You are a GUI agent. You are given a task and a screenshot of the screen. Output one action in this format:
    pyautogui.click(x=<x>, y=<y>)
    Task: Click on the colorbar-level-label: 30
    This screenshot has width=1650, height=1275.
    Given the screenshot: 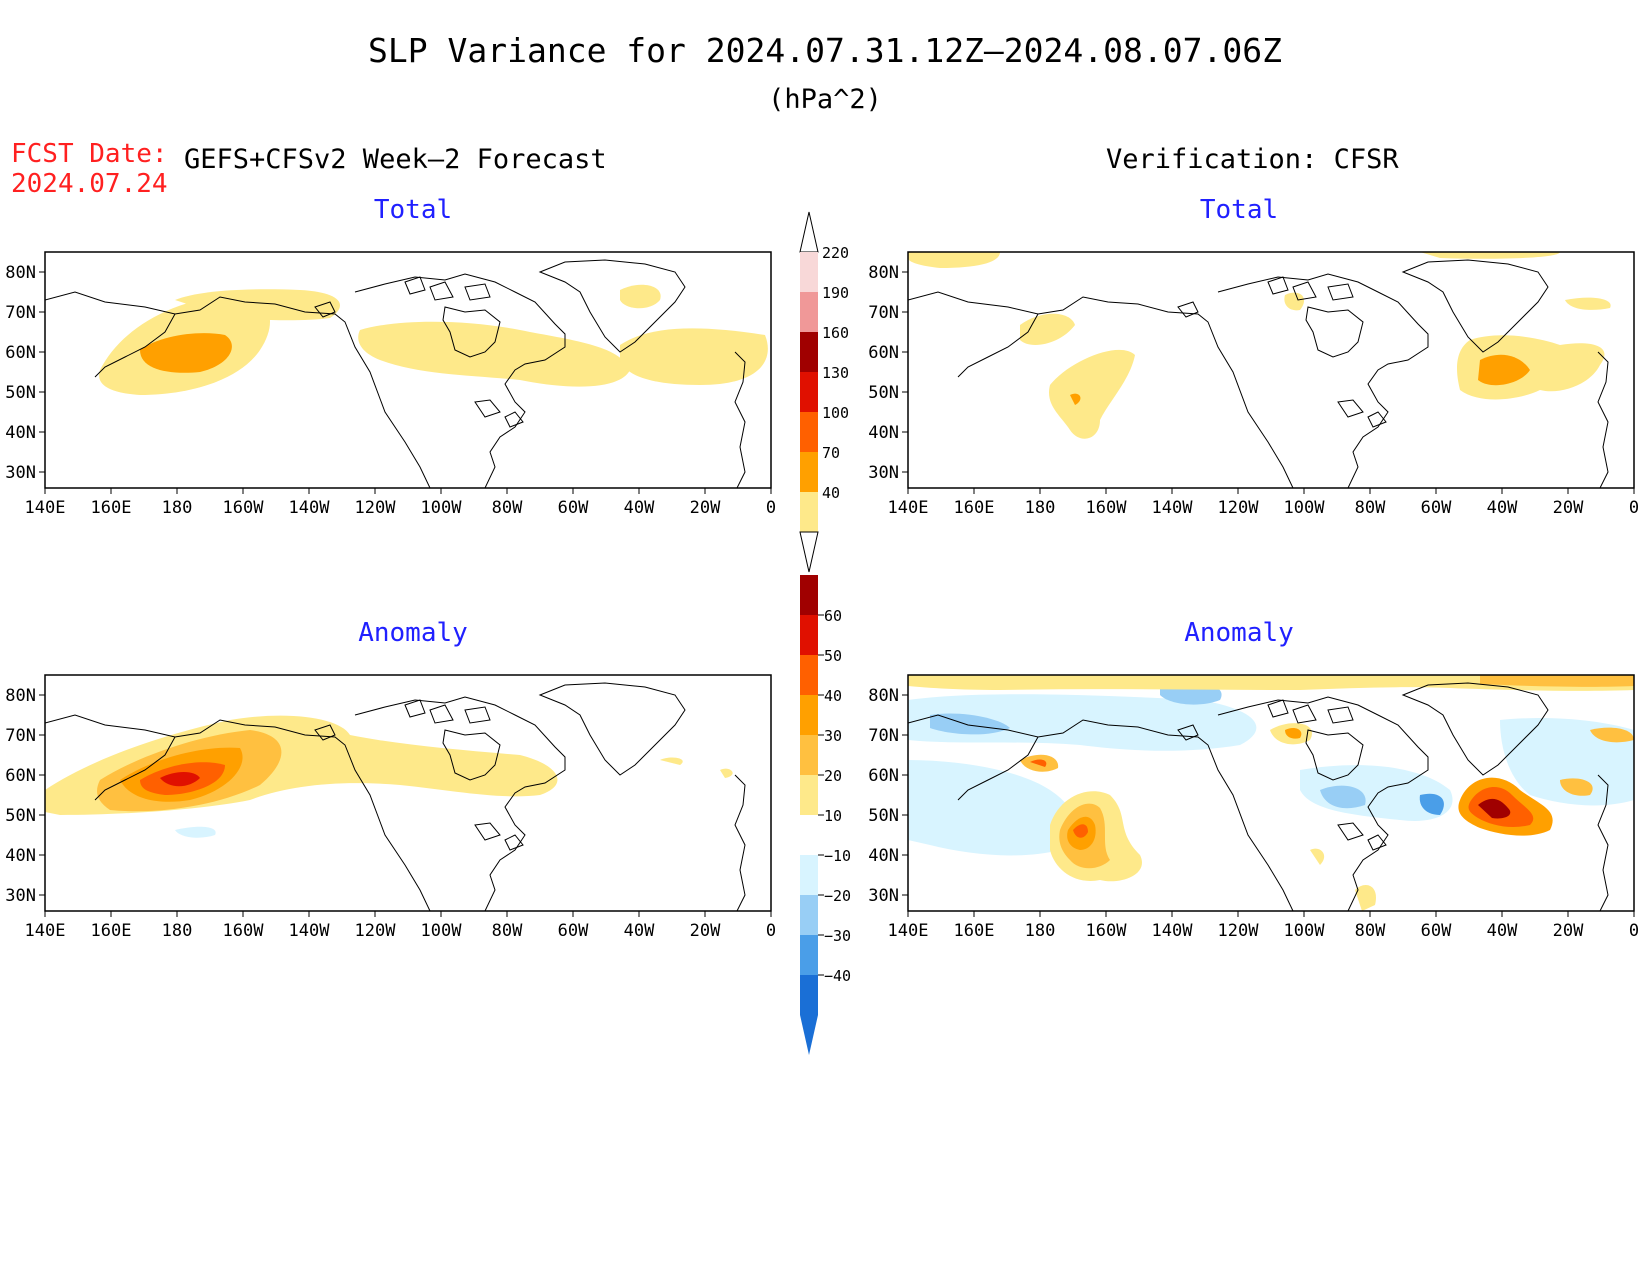 What is the action you would take?
    pyautogui.click(x=833, y=736)
    